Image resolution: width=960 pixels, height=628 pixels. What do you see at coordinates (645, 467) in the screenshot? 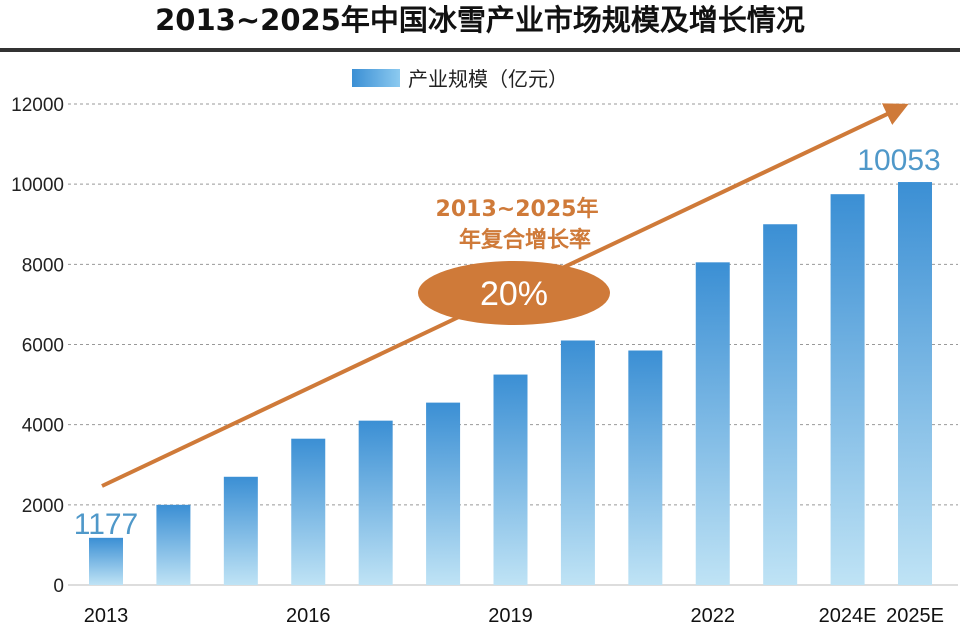
I see `bar-2021` at bounding box center [645, 467].